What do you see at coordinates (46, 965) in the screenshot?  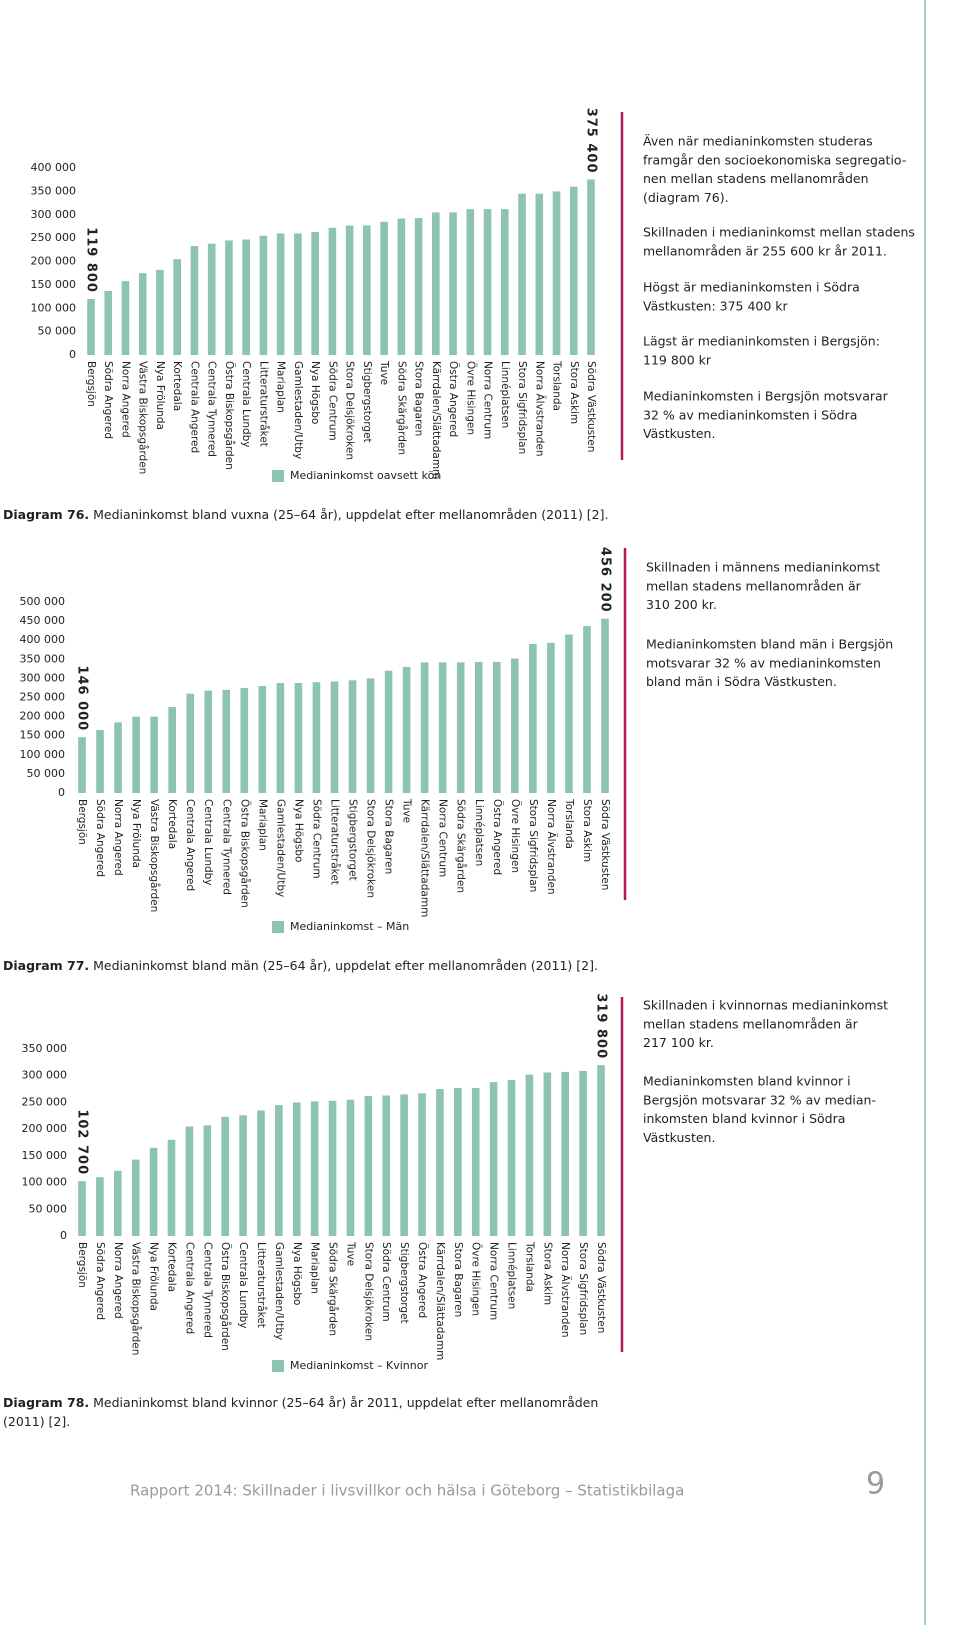 I see `caption-label: Diagram 77.` at bounding box center [46, 965].